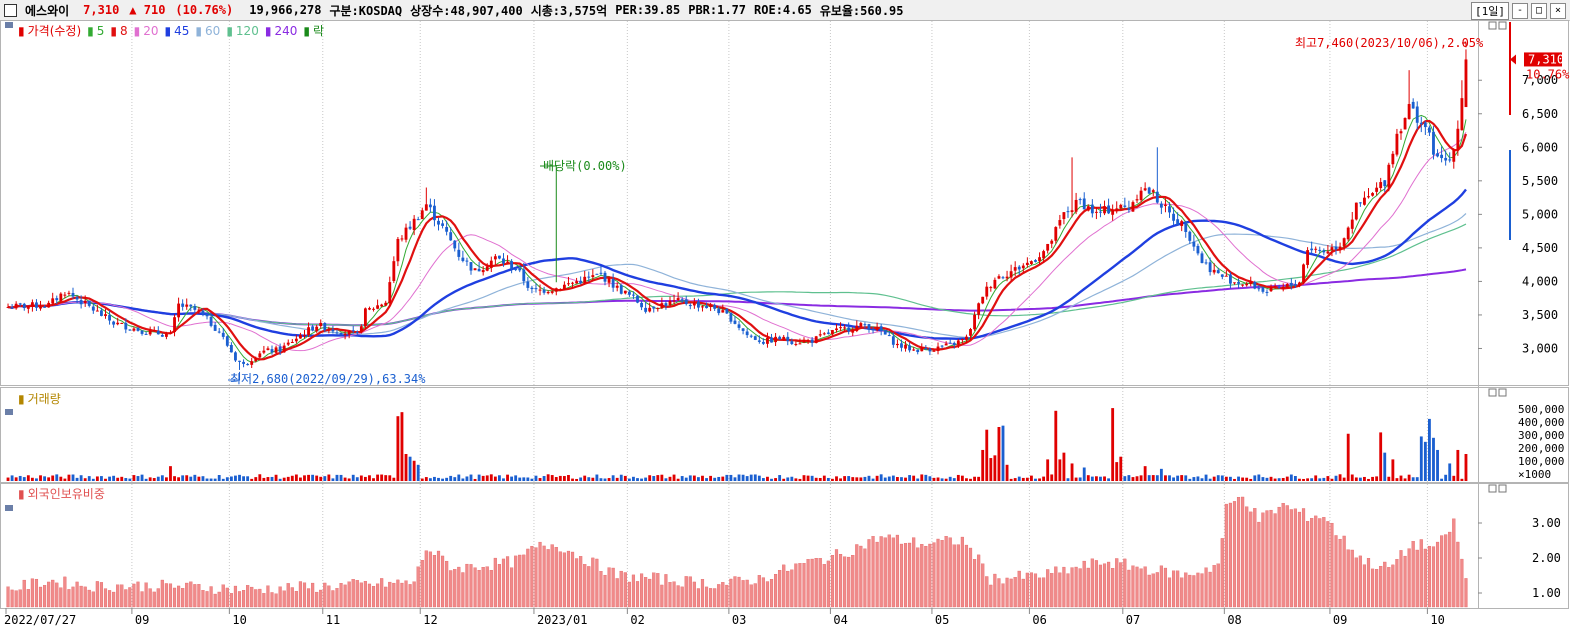  What do you see at coordinates (100, 30) in the screenshot?
I see `price-legend-item-1: 5` at bounding box center [100, 30].